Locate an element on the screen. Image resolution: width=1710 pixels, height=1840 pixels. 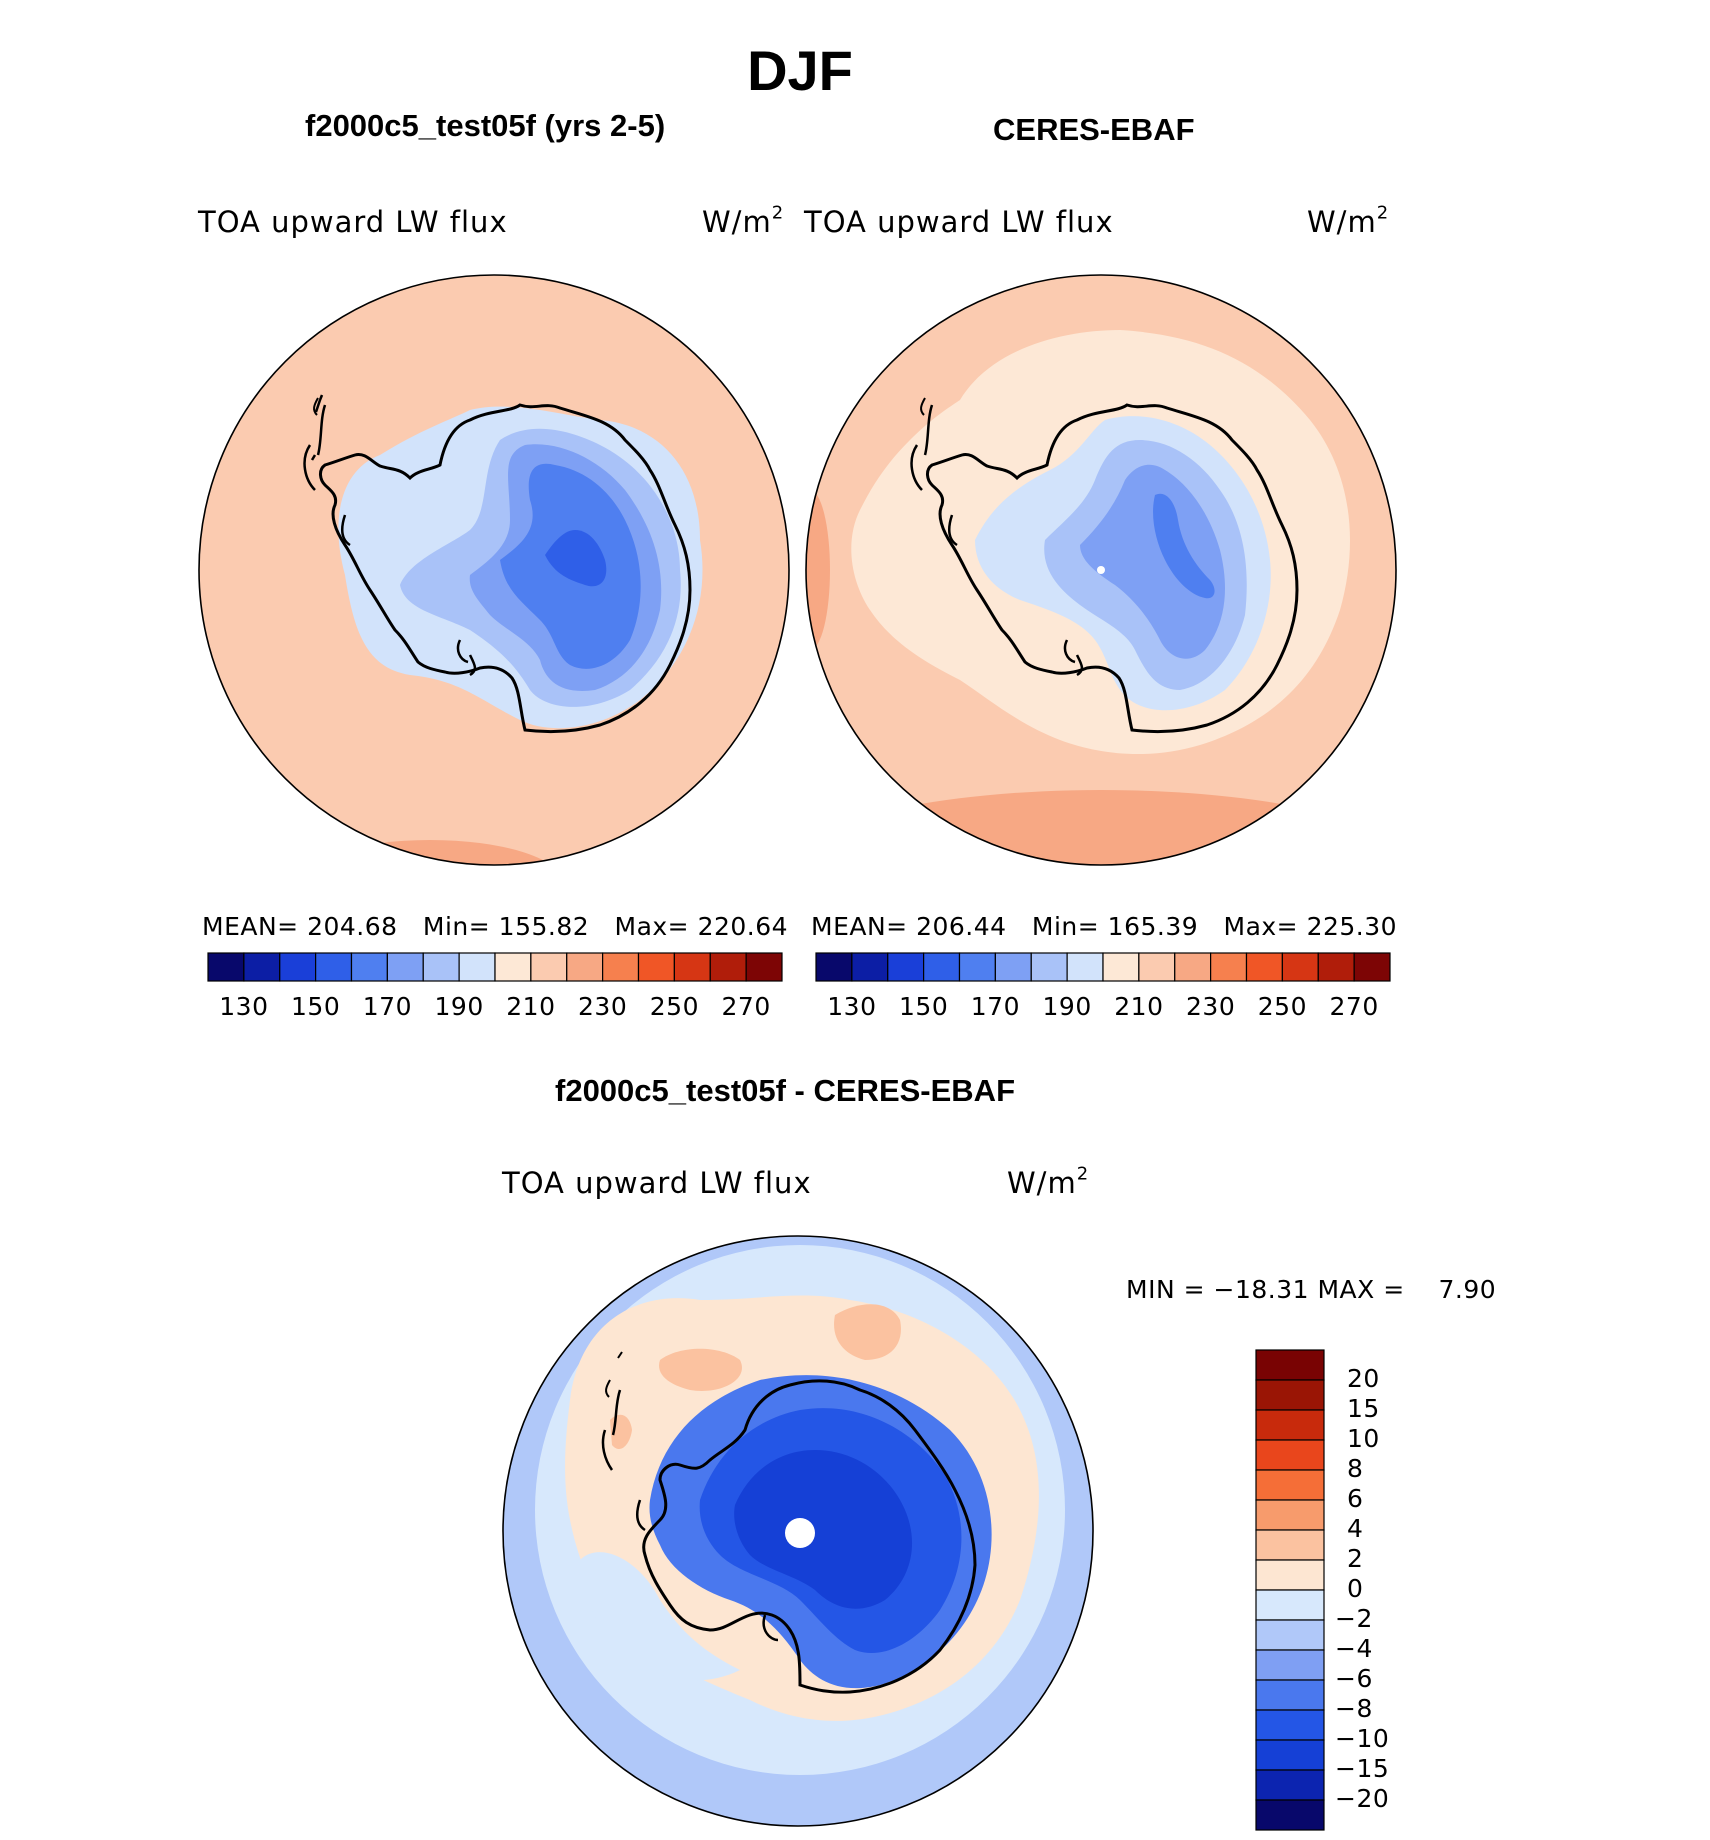
colorbar-diff-tick-label: −6 is located at coordinates (1354, 1678).